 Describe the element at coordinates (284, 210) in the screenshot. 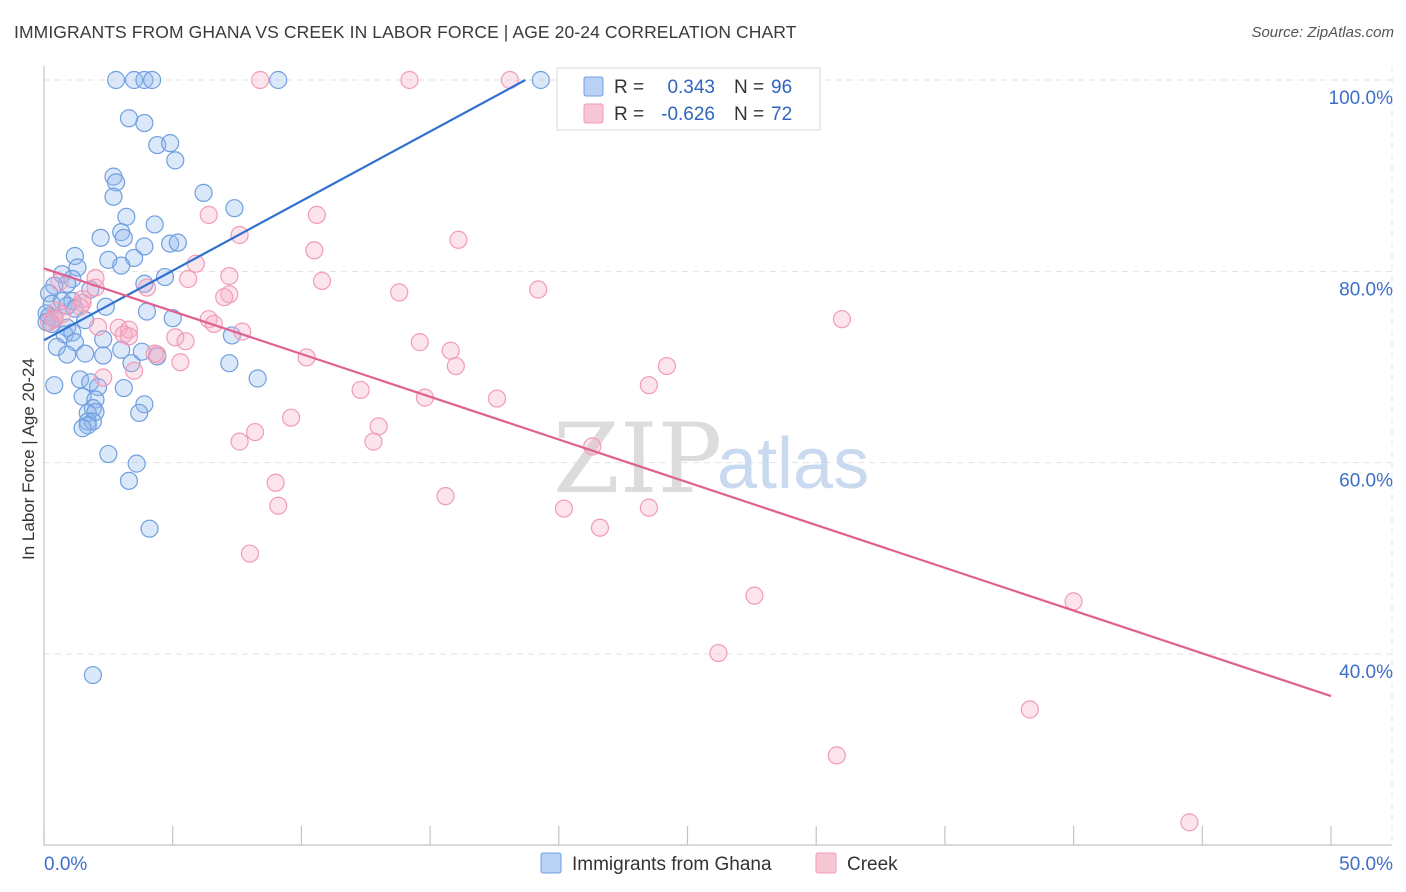

I see `ghana-trendline` at that location.